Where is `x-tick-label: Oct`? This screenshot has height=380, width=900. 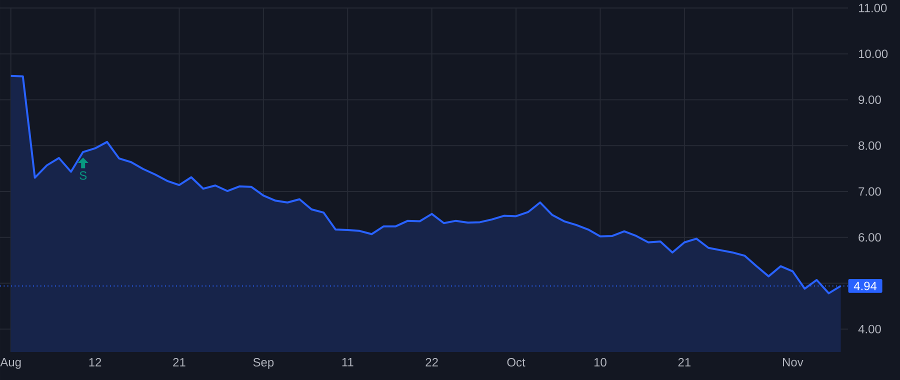
x-tick-label: Oct is located at coordinates (516, 362).